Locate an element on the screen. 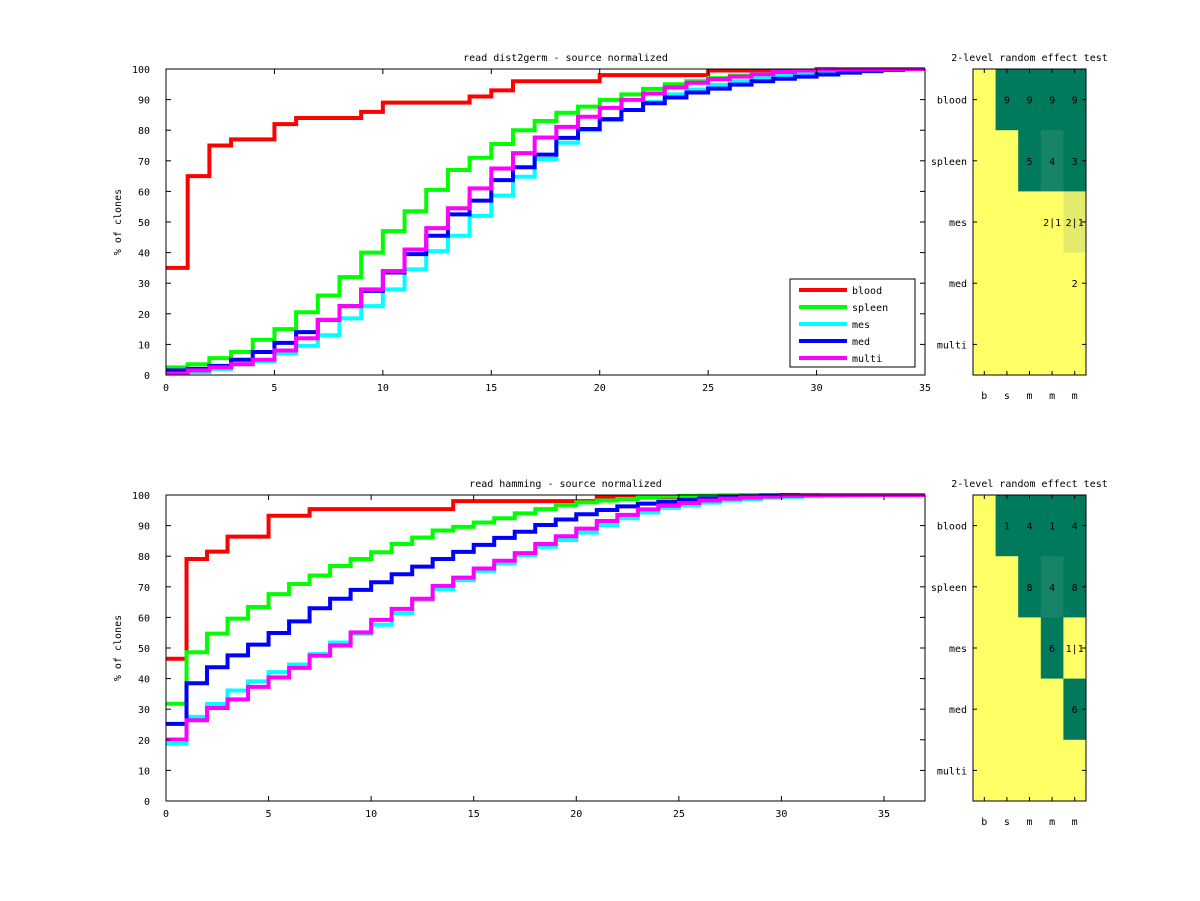 The width and height of the screenshot is (1200, 901). x-tick-label: 35 is located at coordinates (884, 814).